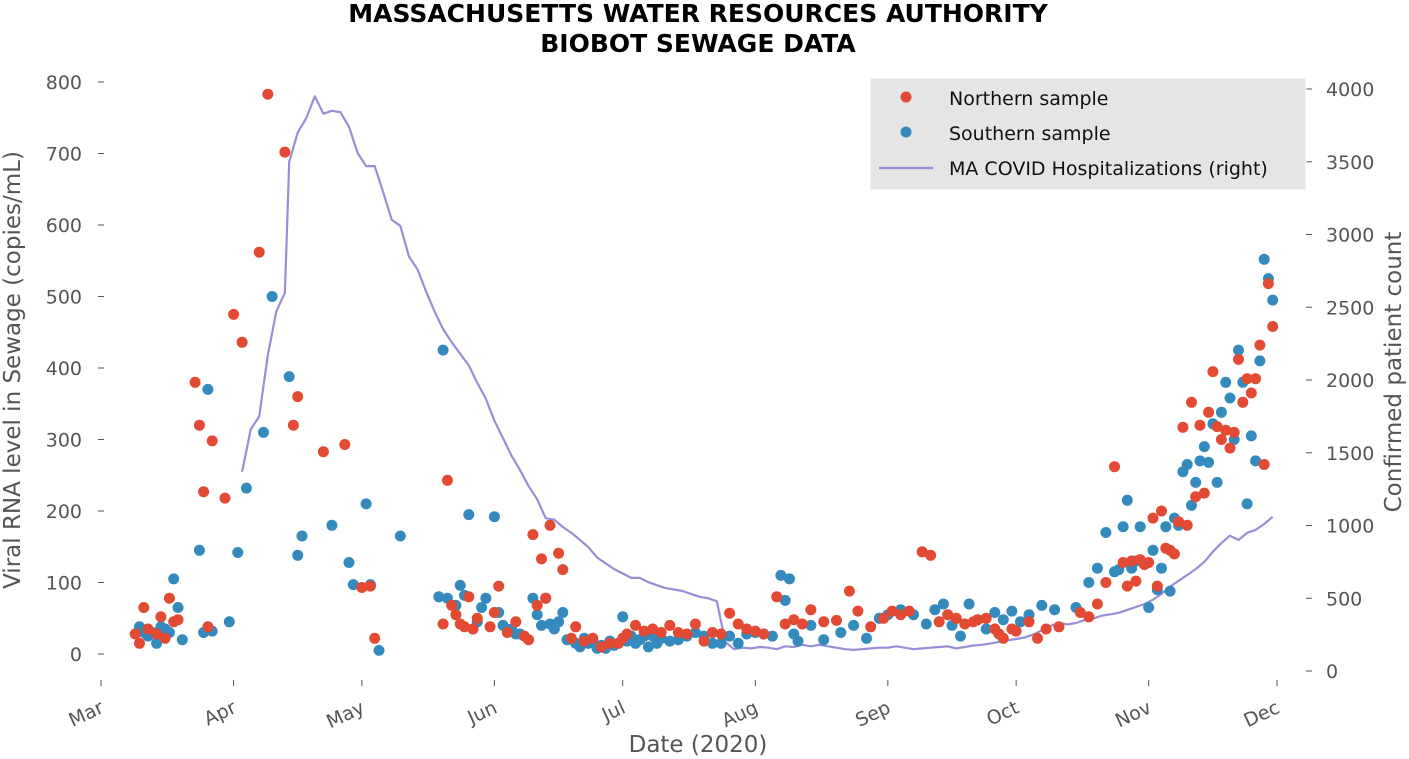  Describe the element at coordinates (674, 706) in the screenshot. I see `x-axis-ticks: Mar Apr May Jun Jul Aug Sep Oct Nov Dec` at that location.